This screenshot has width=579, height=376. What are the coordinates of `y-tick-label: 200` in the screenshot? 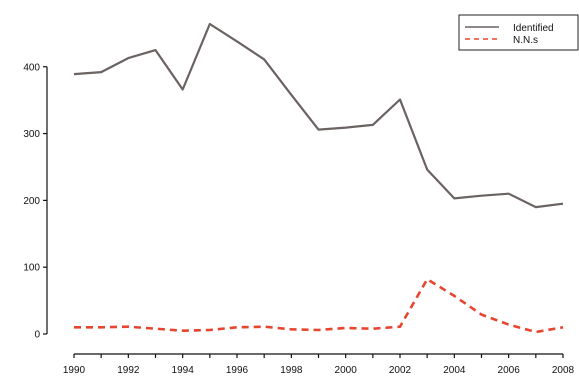 It's located at (31, 201).